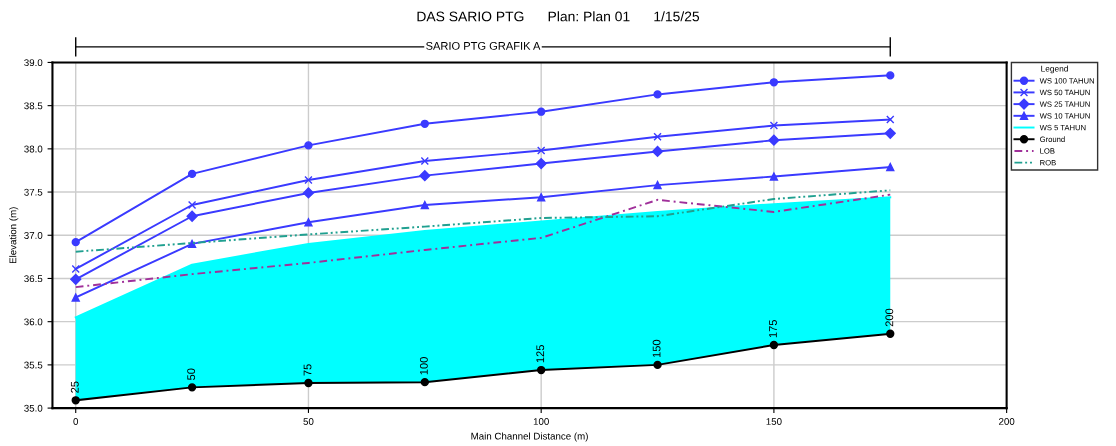  Describe the element at coordinates (307, 370) in the screenshot. I see `annotation: 75` at that location.